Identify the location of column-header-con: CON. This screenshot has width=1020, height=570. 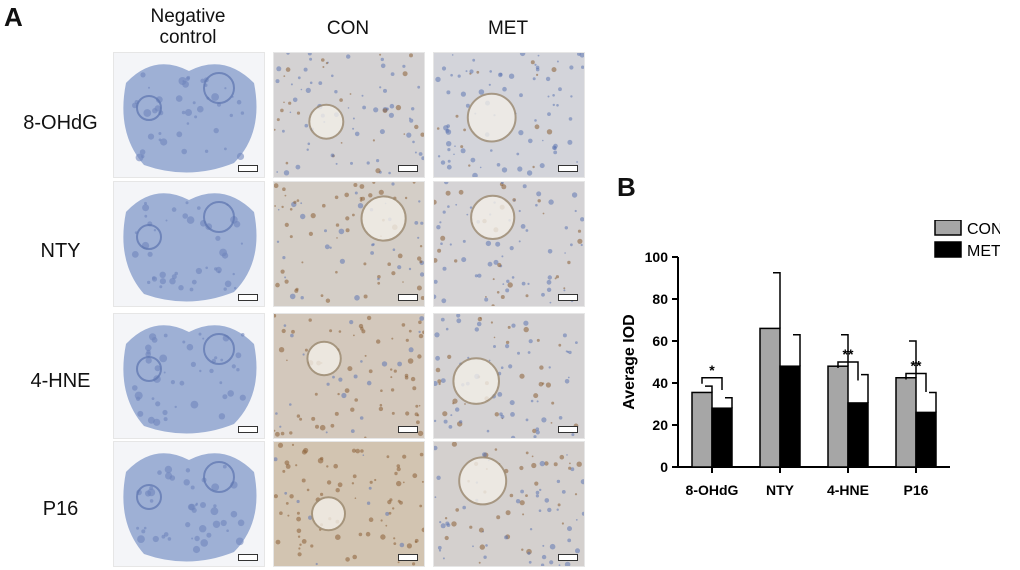
(348, 28).